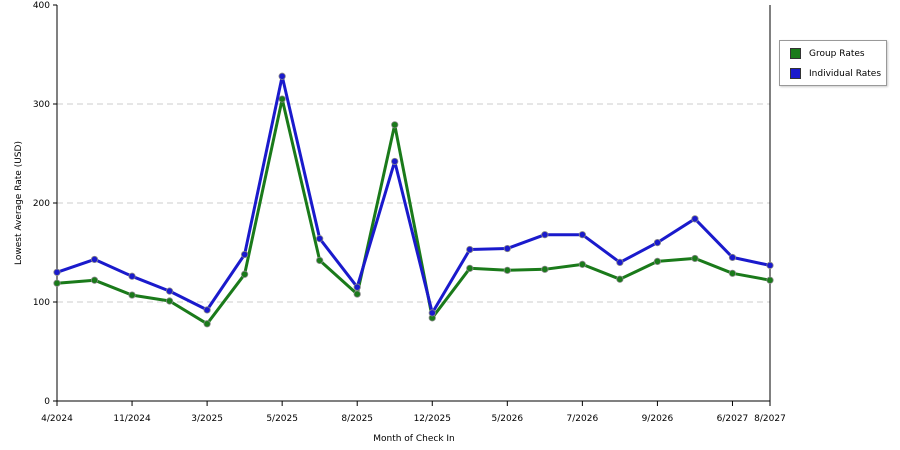 The image size is (900, 450). Describe the element at coordinates (795, 53) in the screenshot. I see `legend-swatch-group` at that location.